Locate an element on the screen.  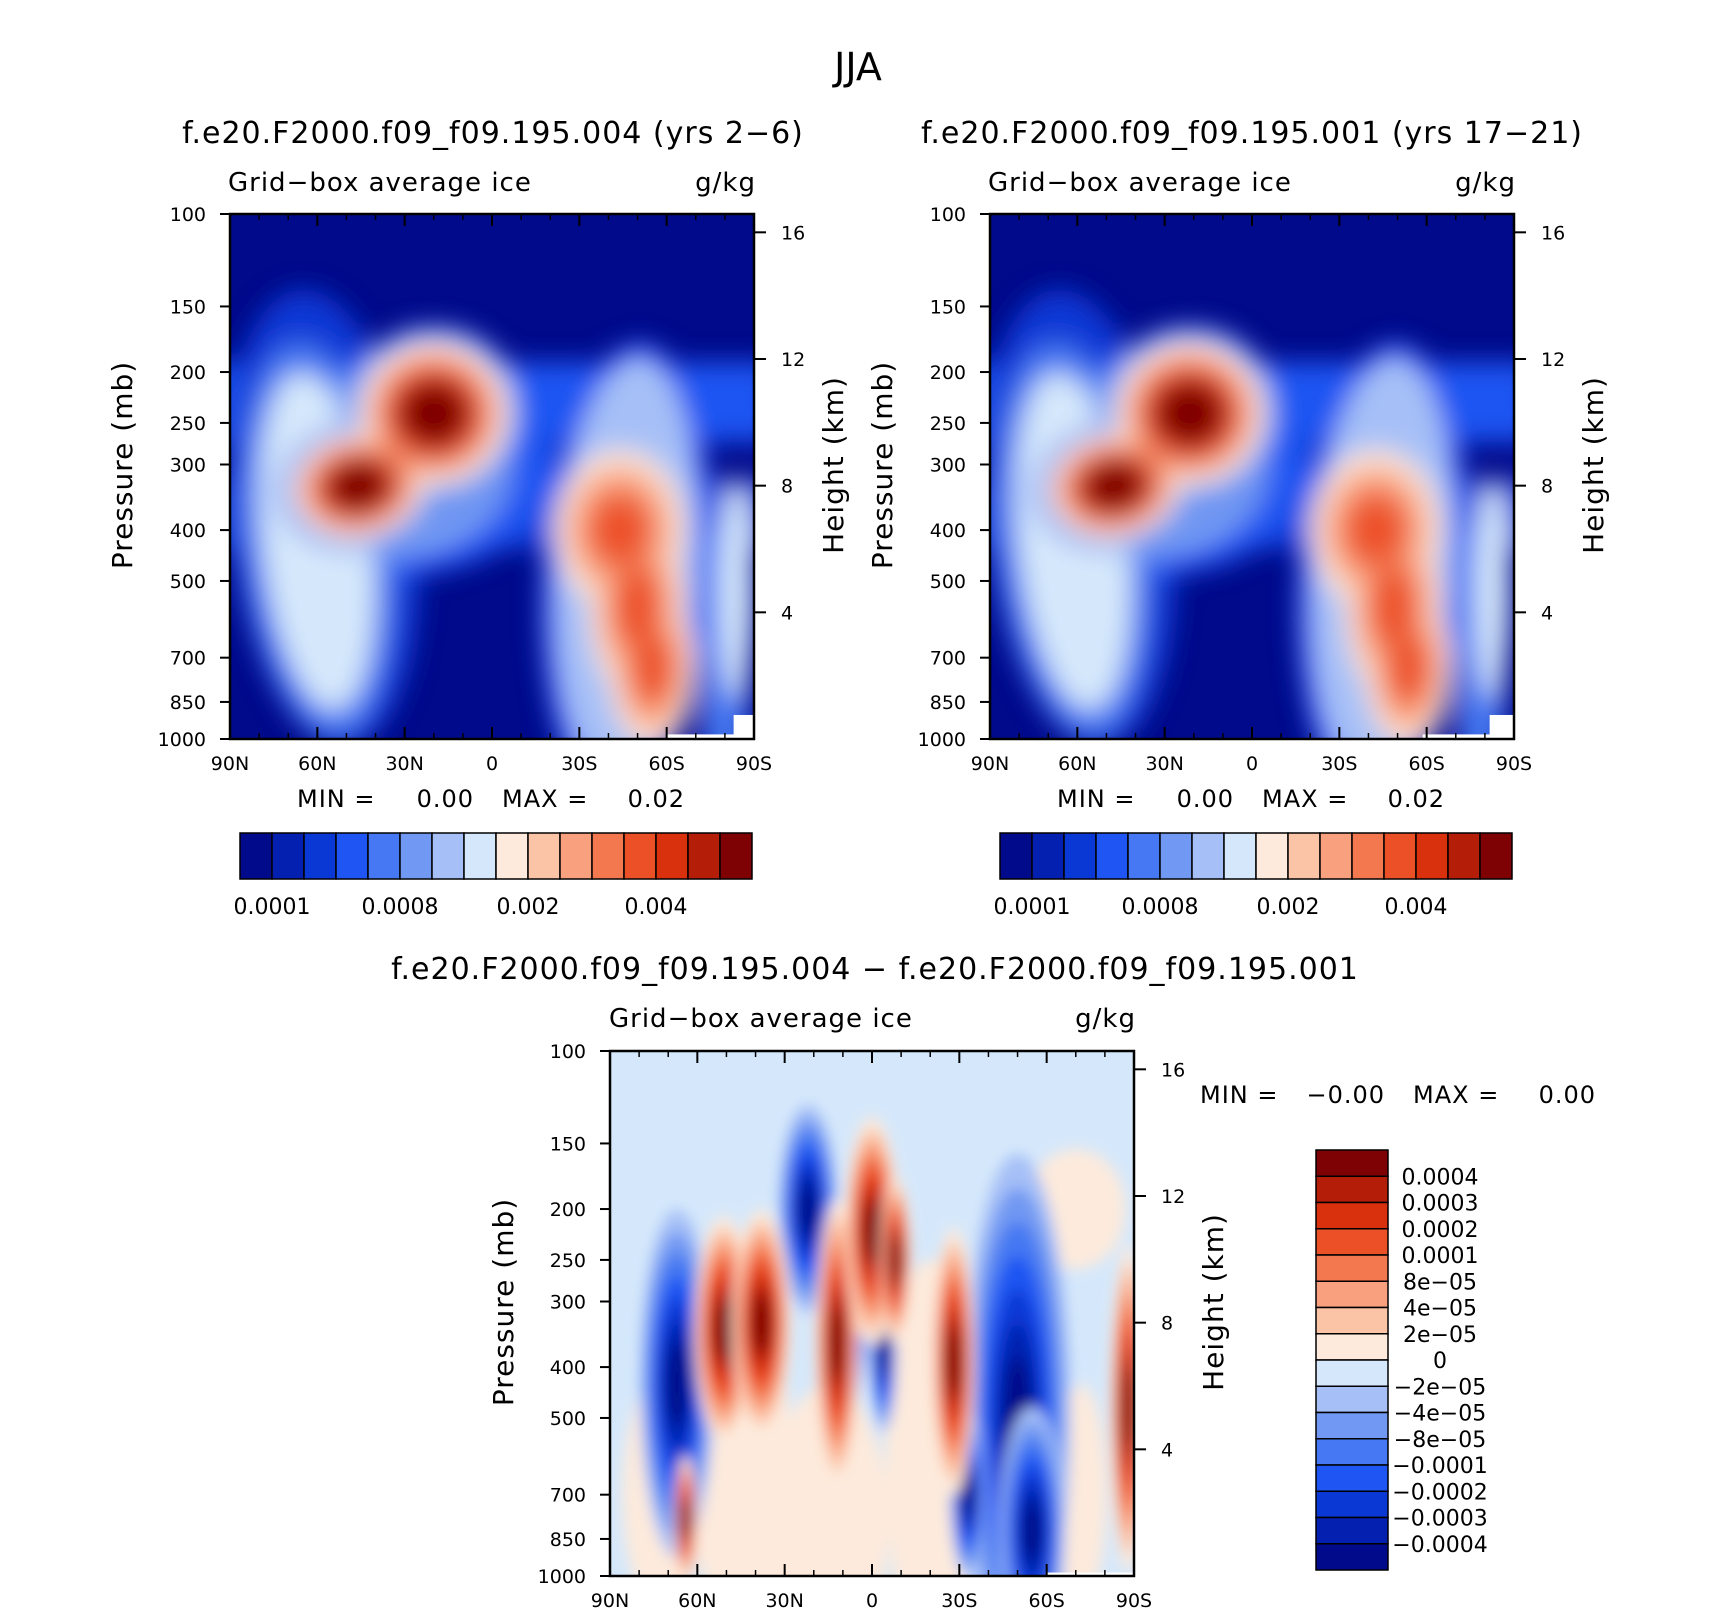
x-tick-label: 60N is located at coordinates (697, 1601).